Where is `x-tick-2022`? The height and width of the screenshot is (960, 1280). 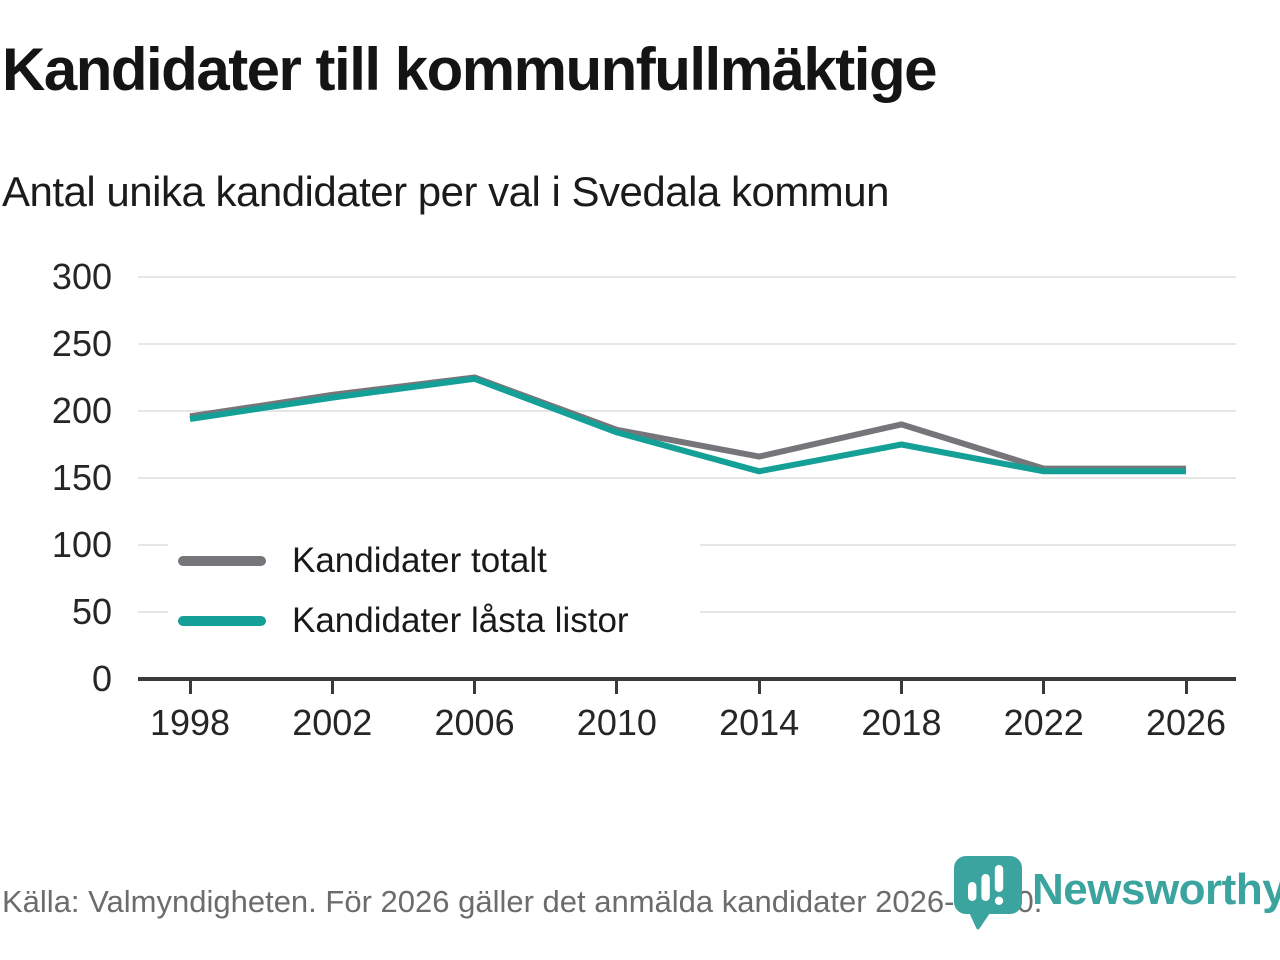 x-tick-2022 is located at coordinates (1044, 687).